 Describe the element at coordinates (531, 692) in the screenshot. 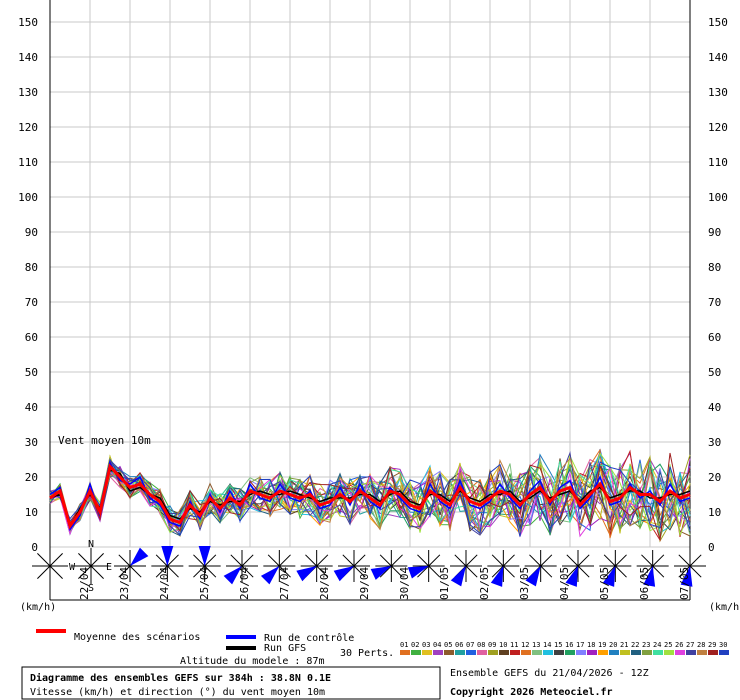

I see `copyright: Copyright 2026 Meteociel.fr` at that location.